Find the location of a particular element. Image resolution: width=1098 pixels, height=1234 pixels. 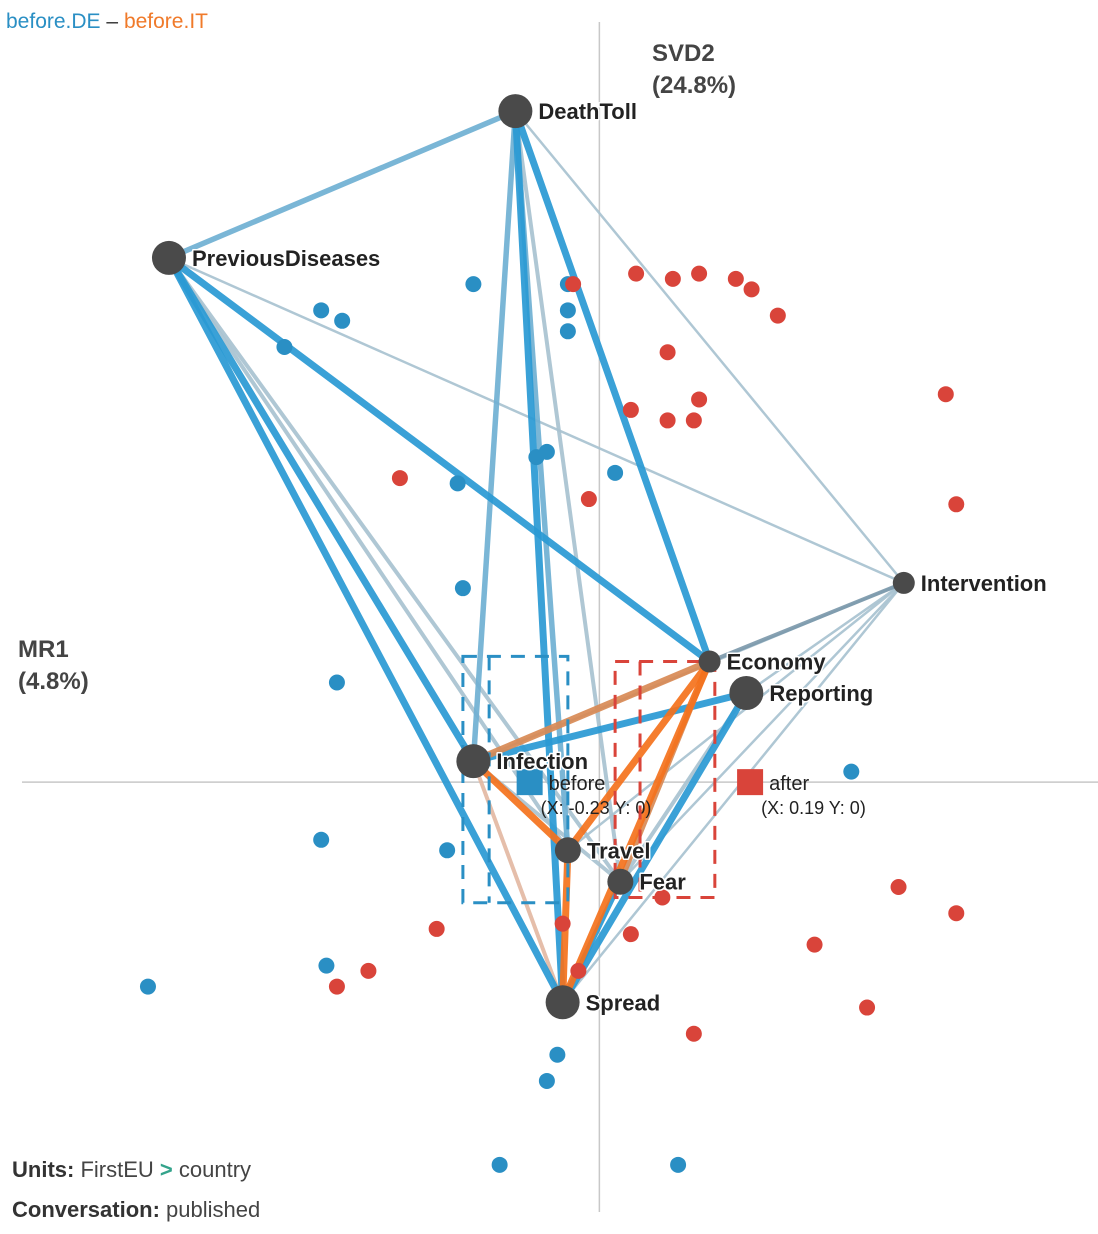

before-mean-coords: (X: -0.23 Y: 0) is located at coordinates (596, 808).